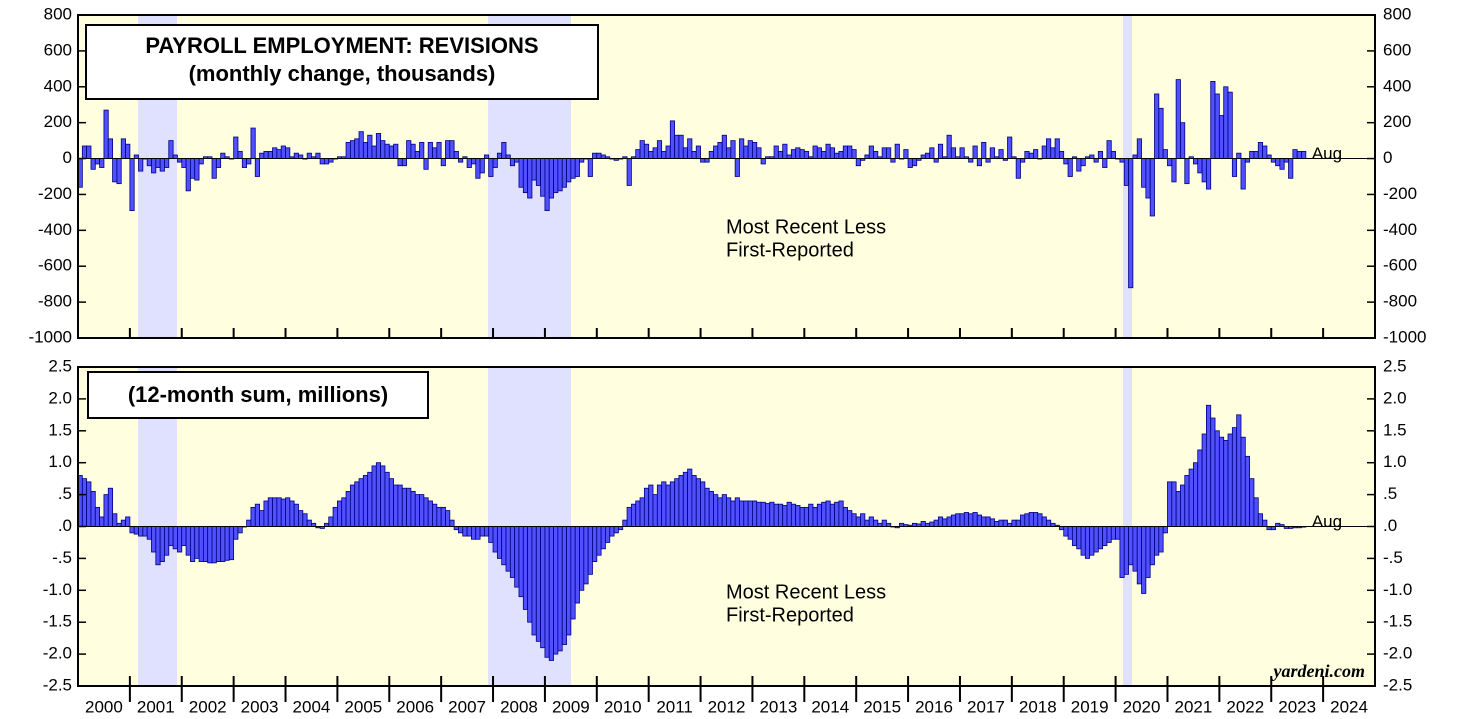  What do you see at coordinates (1397, 121) in the screenshot?
I see `y-tick-label-right: 200` at bounding box center [1397, 121].